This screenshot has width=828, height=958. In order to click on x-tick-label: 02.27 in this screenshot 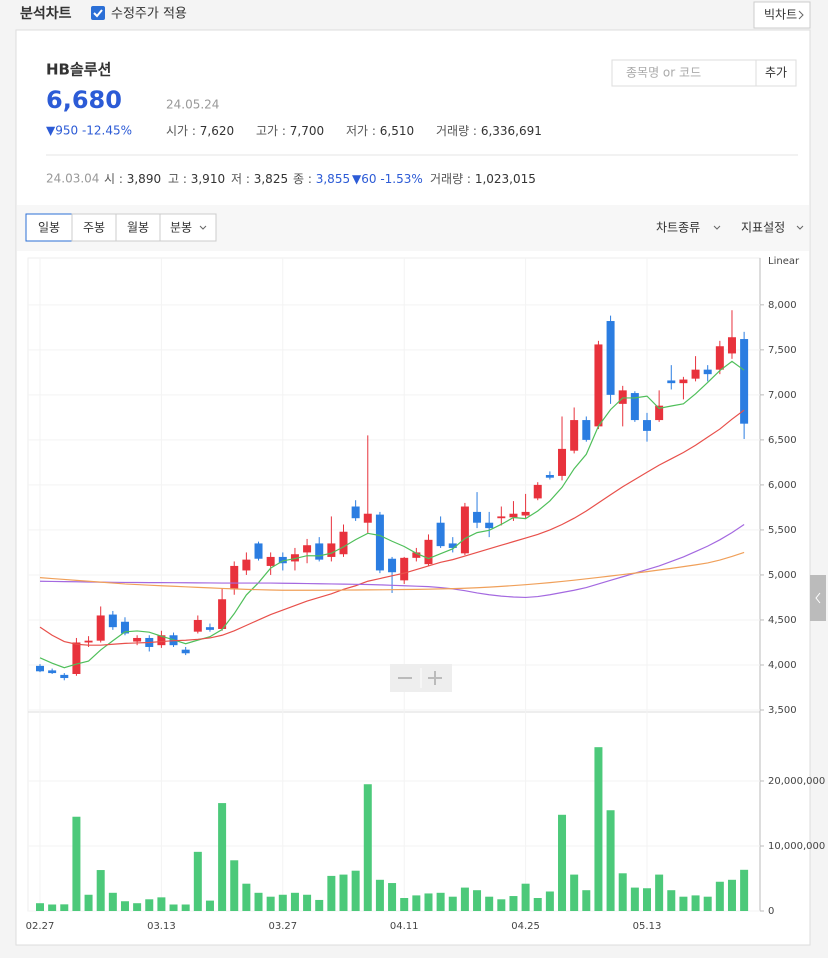, I will do `click(40, 926)`.